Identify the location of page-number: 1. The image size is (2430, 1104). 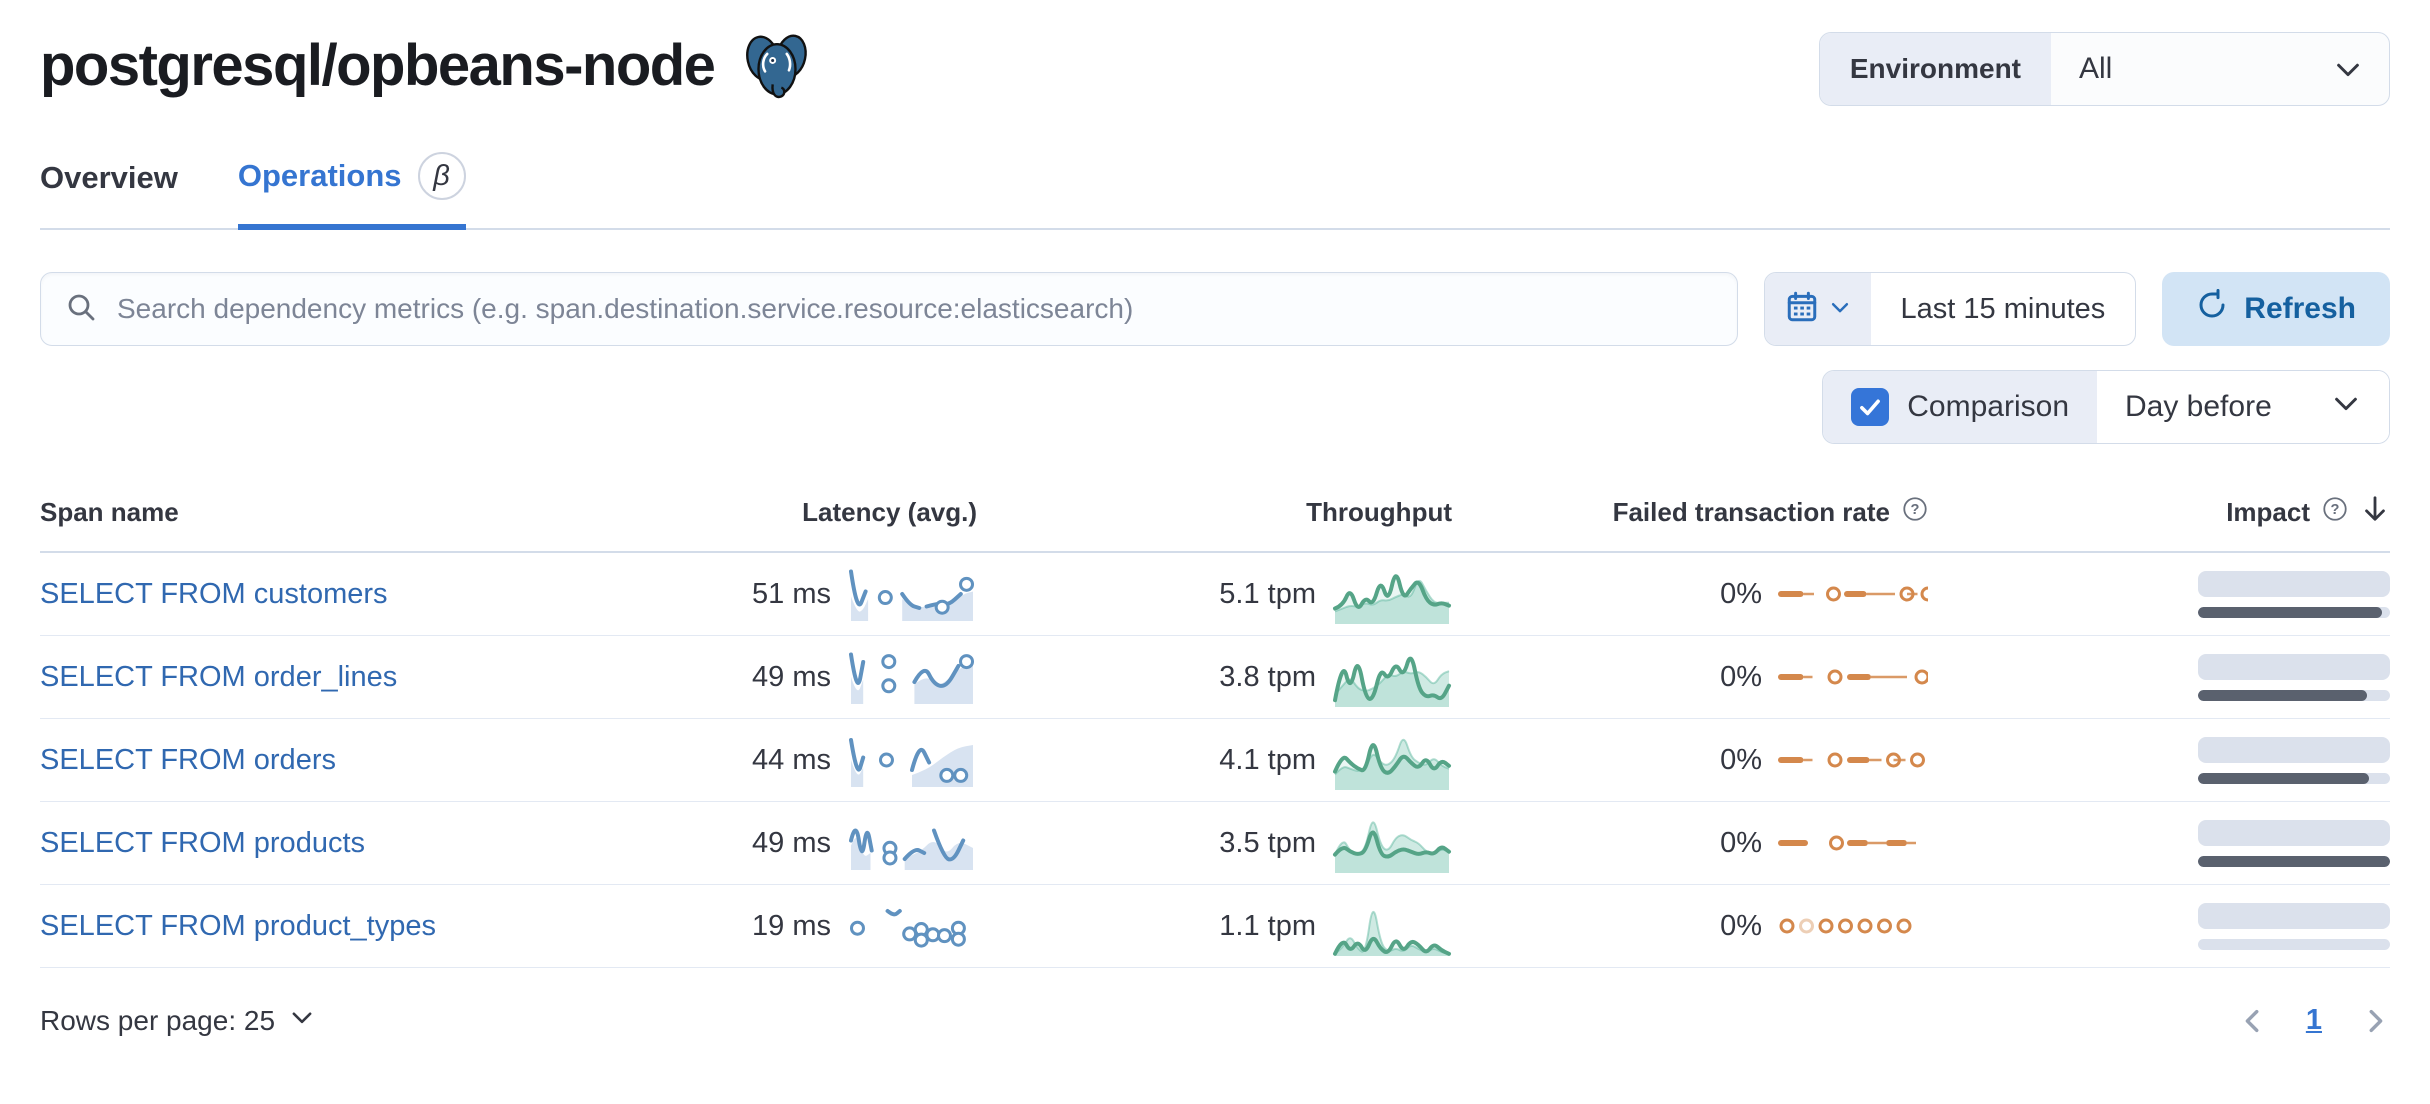
(2313, 1020).